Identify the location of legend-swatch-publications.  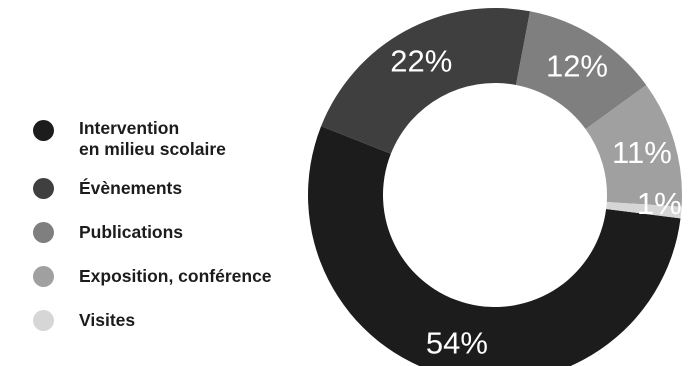
(43, 232).